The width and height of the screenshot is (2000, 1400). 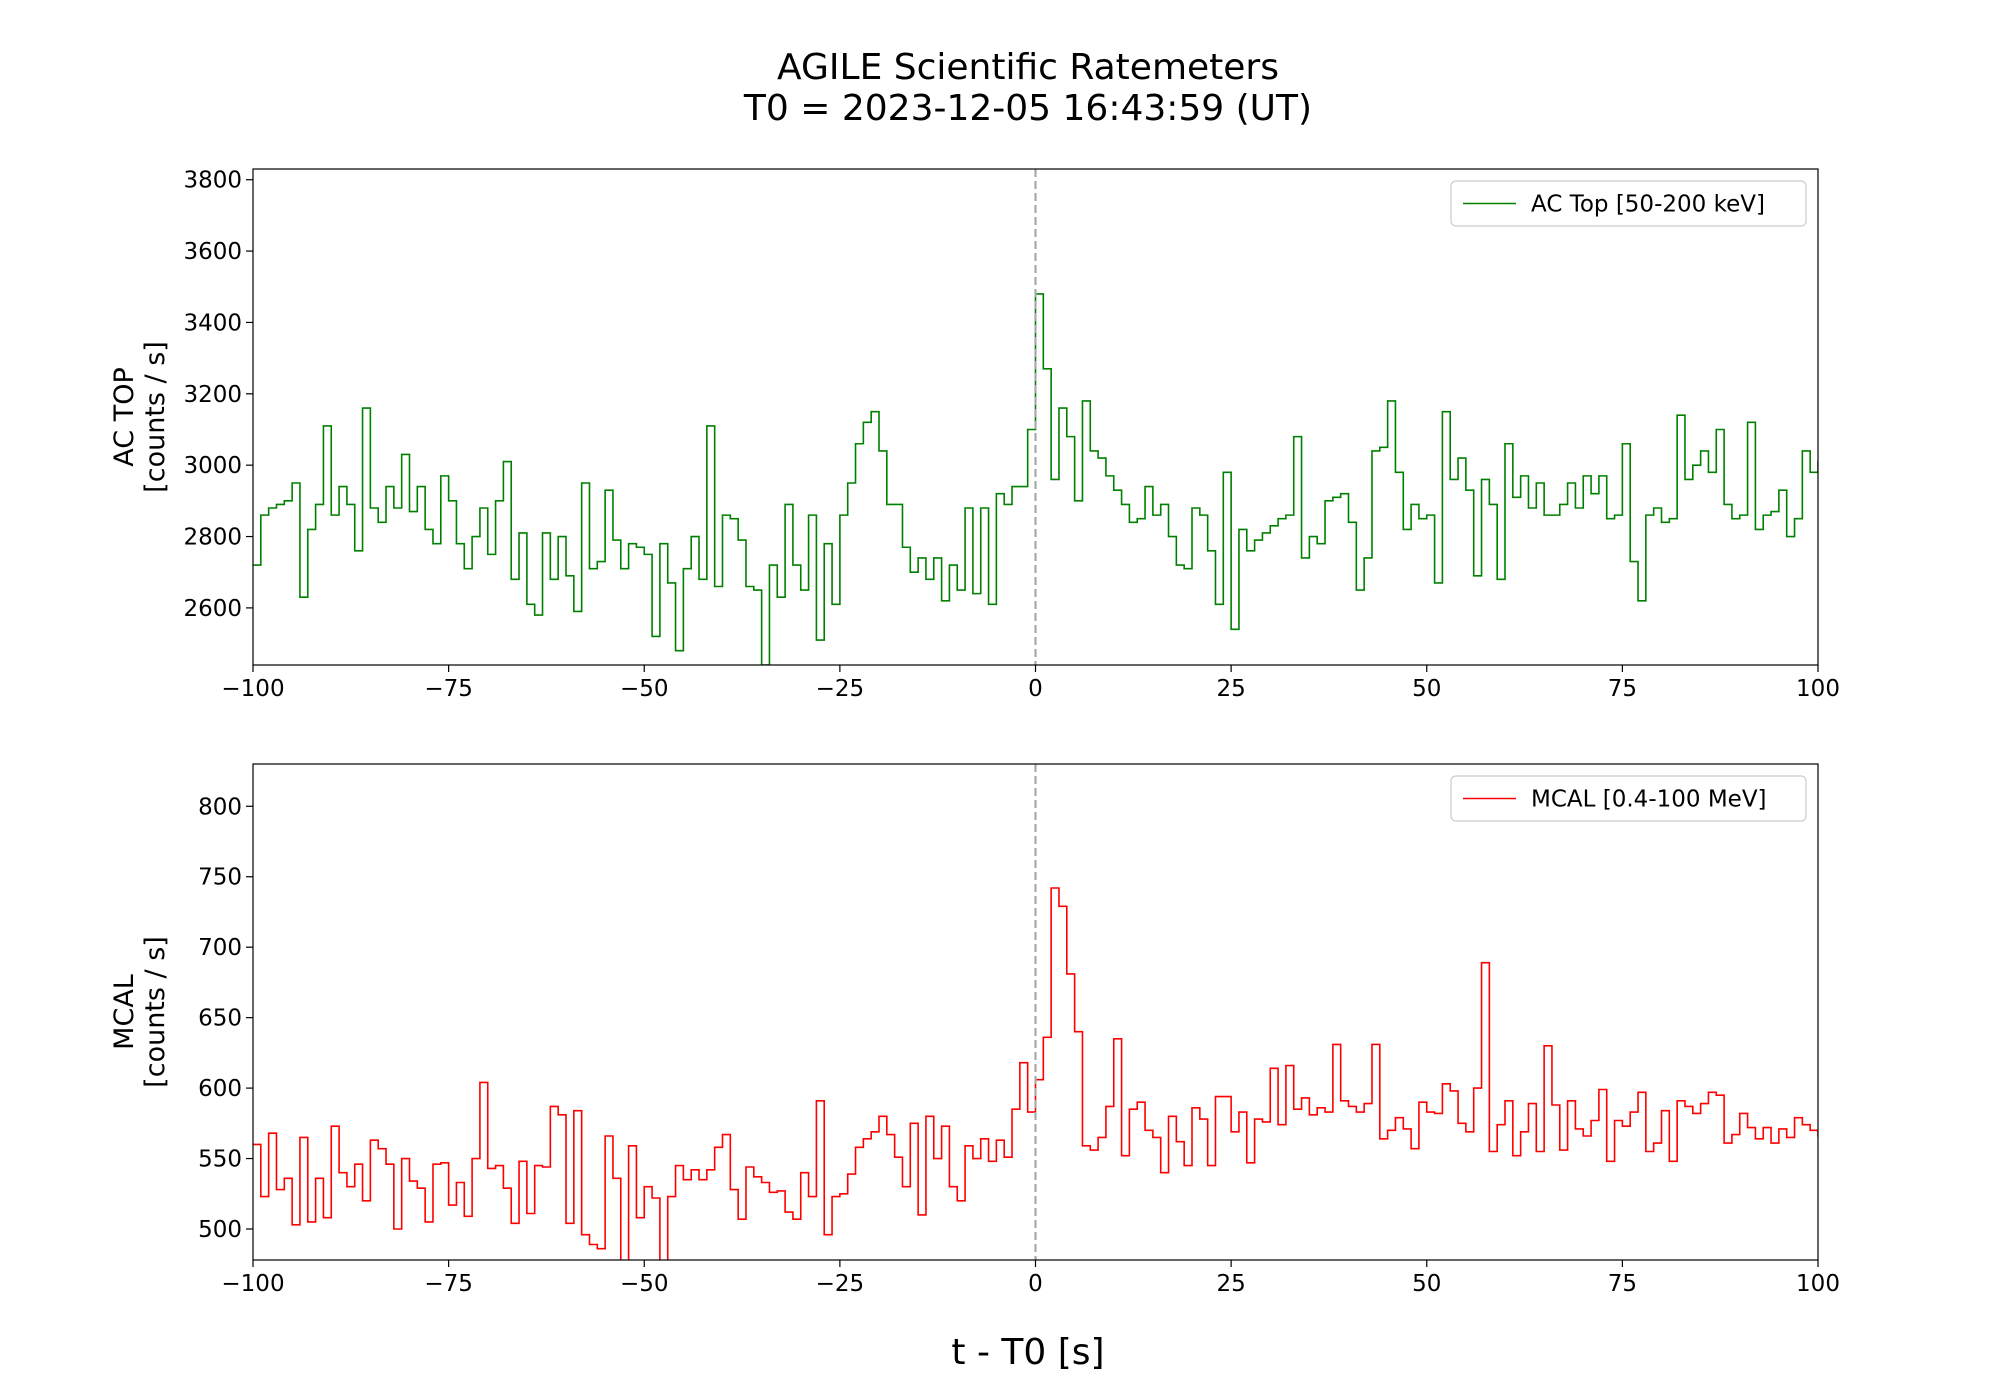 What do you see at coordinates (644, 689) in the screenshot?
I see `ac-top-x-tick-label: −50` at bounding box center [644, 689].